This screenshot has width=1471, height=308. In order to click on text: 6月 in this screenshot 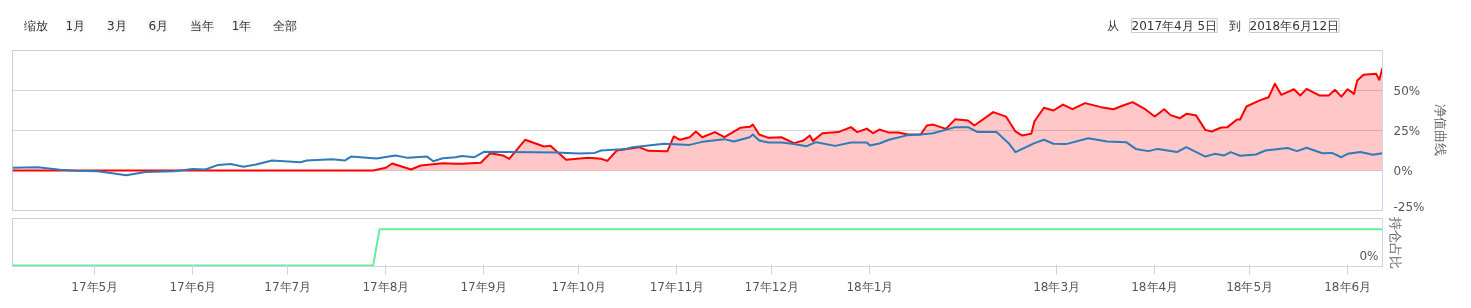, I will do `click(158, 25)`.